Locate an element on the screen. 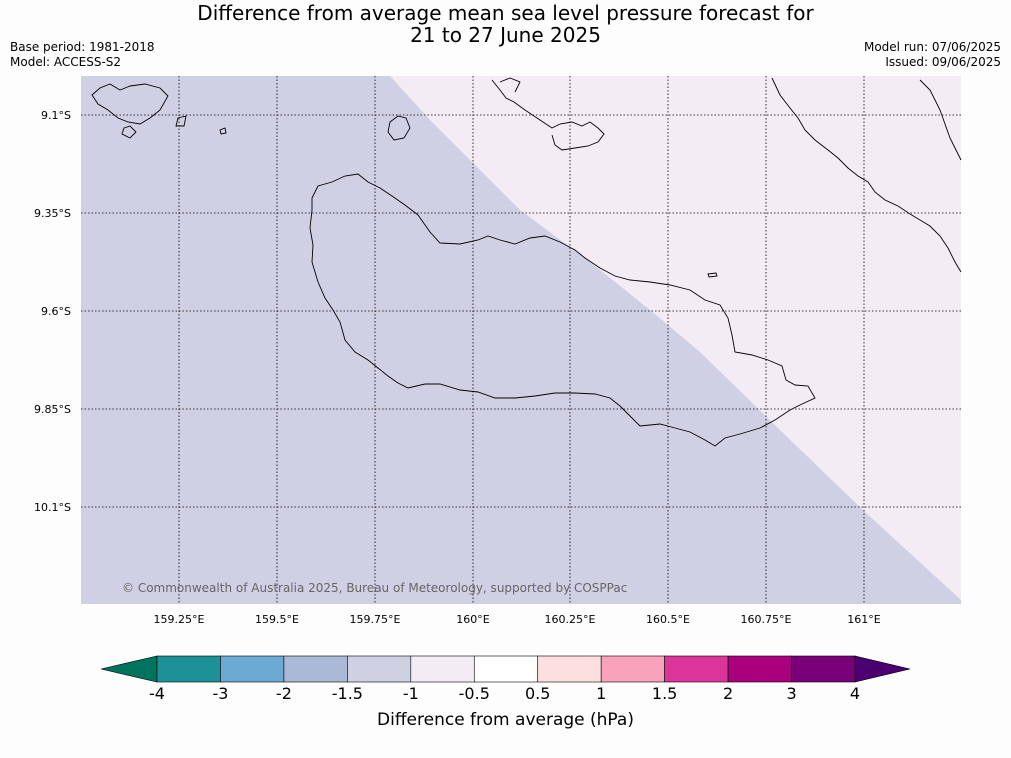 The height and width of the screenshot is (758, 1011). colorbar-tick-label: 1.5 is located at coordinates (664, 693).